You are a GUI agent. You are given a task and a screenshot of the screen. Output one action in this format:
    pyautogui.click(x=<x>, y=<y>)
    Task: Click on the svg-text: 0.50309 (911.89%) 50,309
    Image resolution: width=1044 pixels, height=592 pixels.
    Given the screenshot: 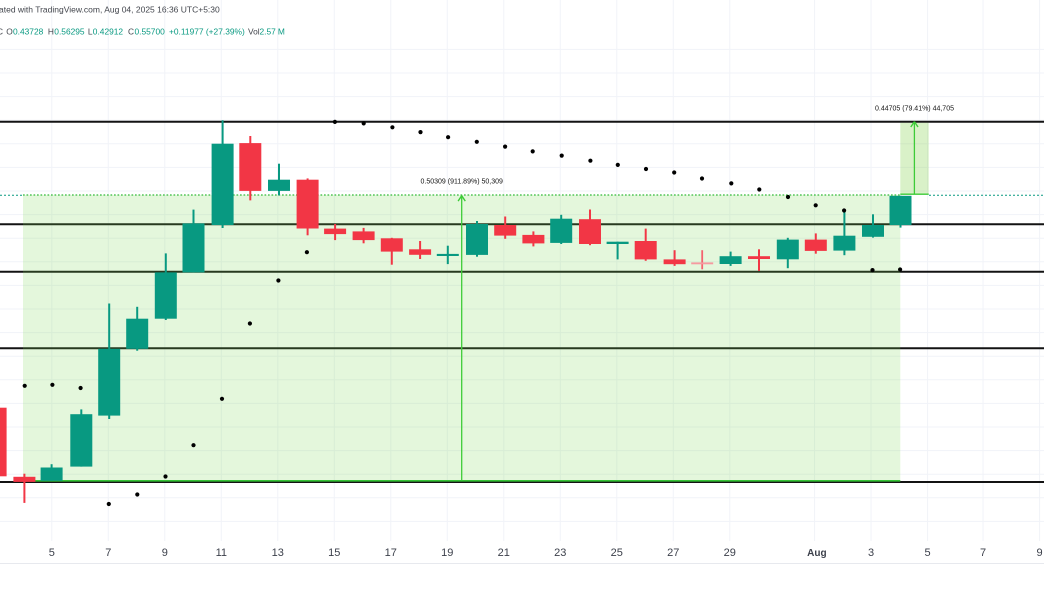 What is the action you would take?
    pyautogui.click(x=462, y=182)
    